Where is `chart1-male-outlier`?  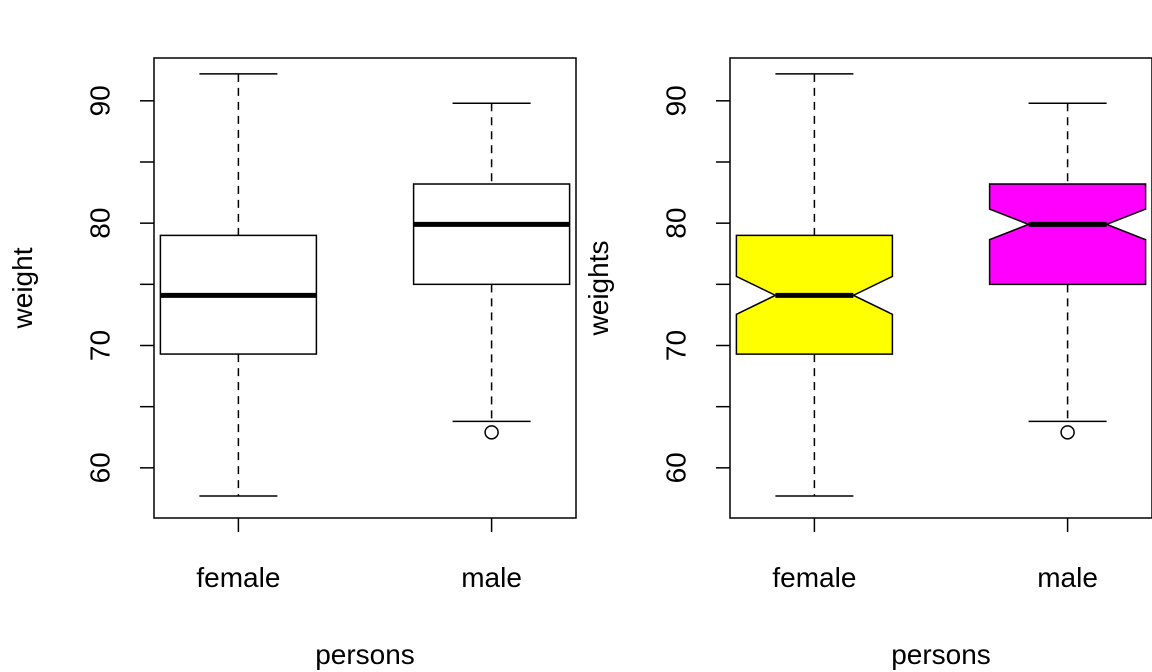
chart1-male-outlier is located at coordinates (491, 432).